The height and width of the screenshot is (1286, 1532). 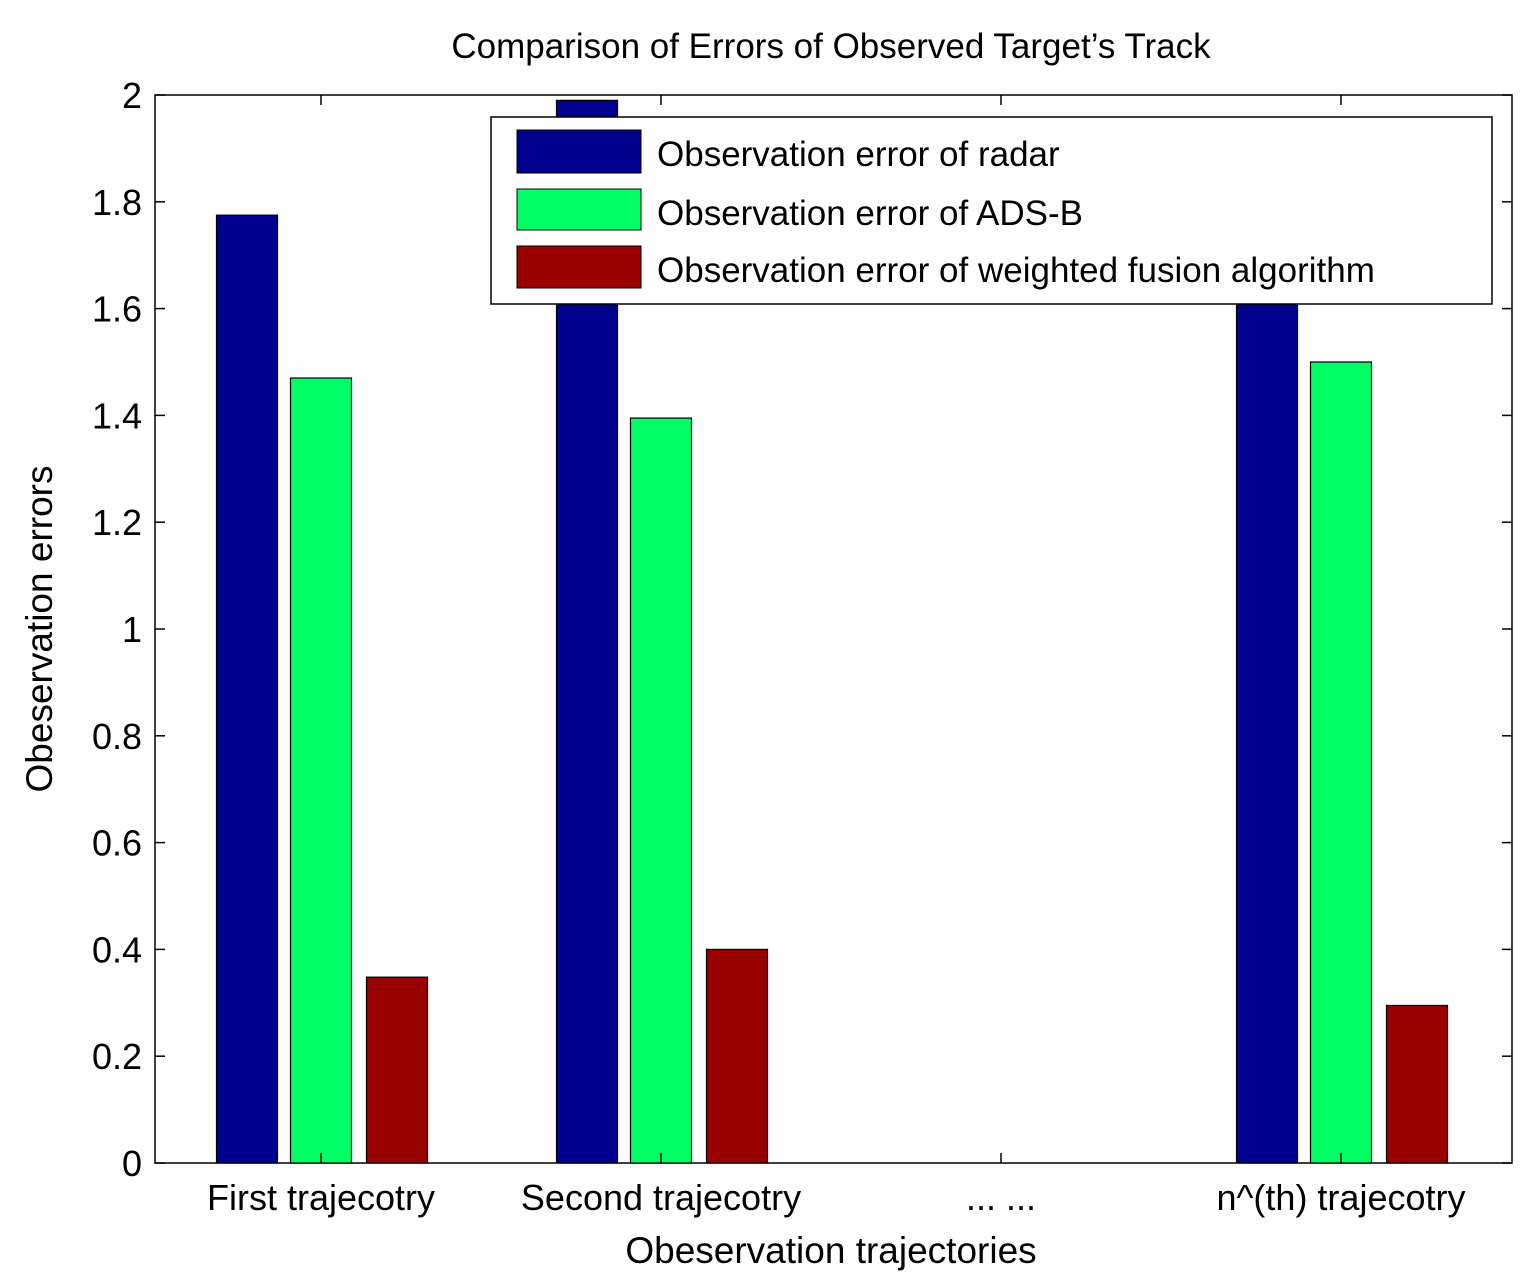 I want to click on y-tick-label: 0, so click(x=132, y=1163).